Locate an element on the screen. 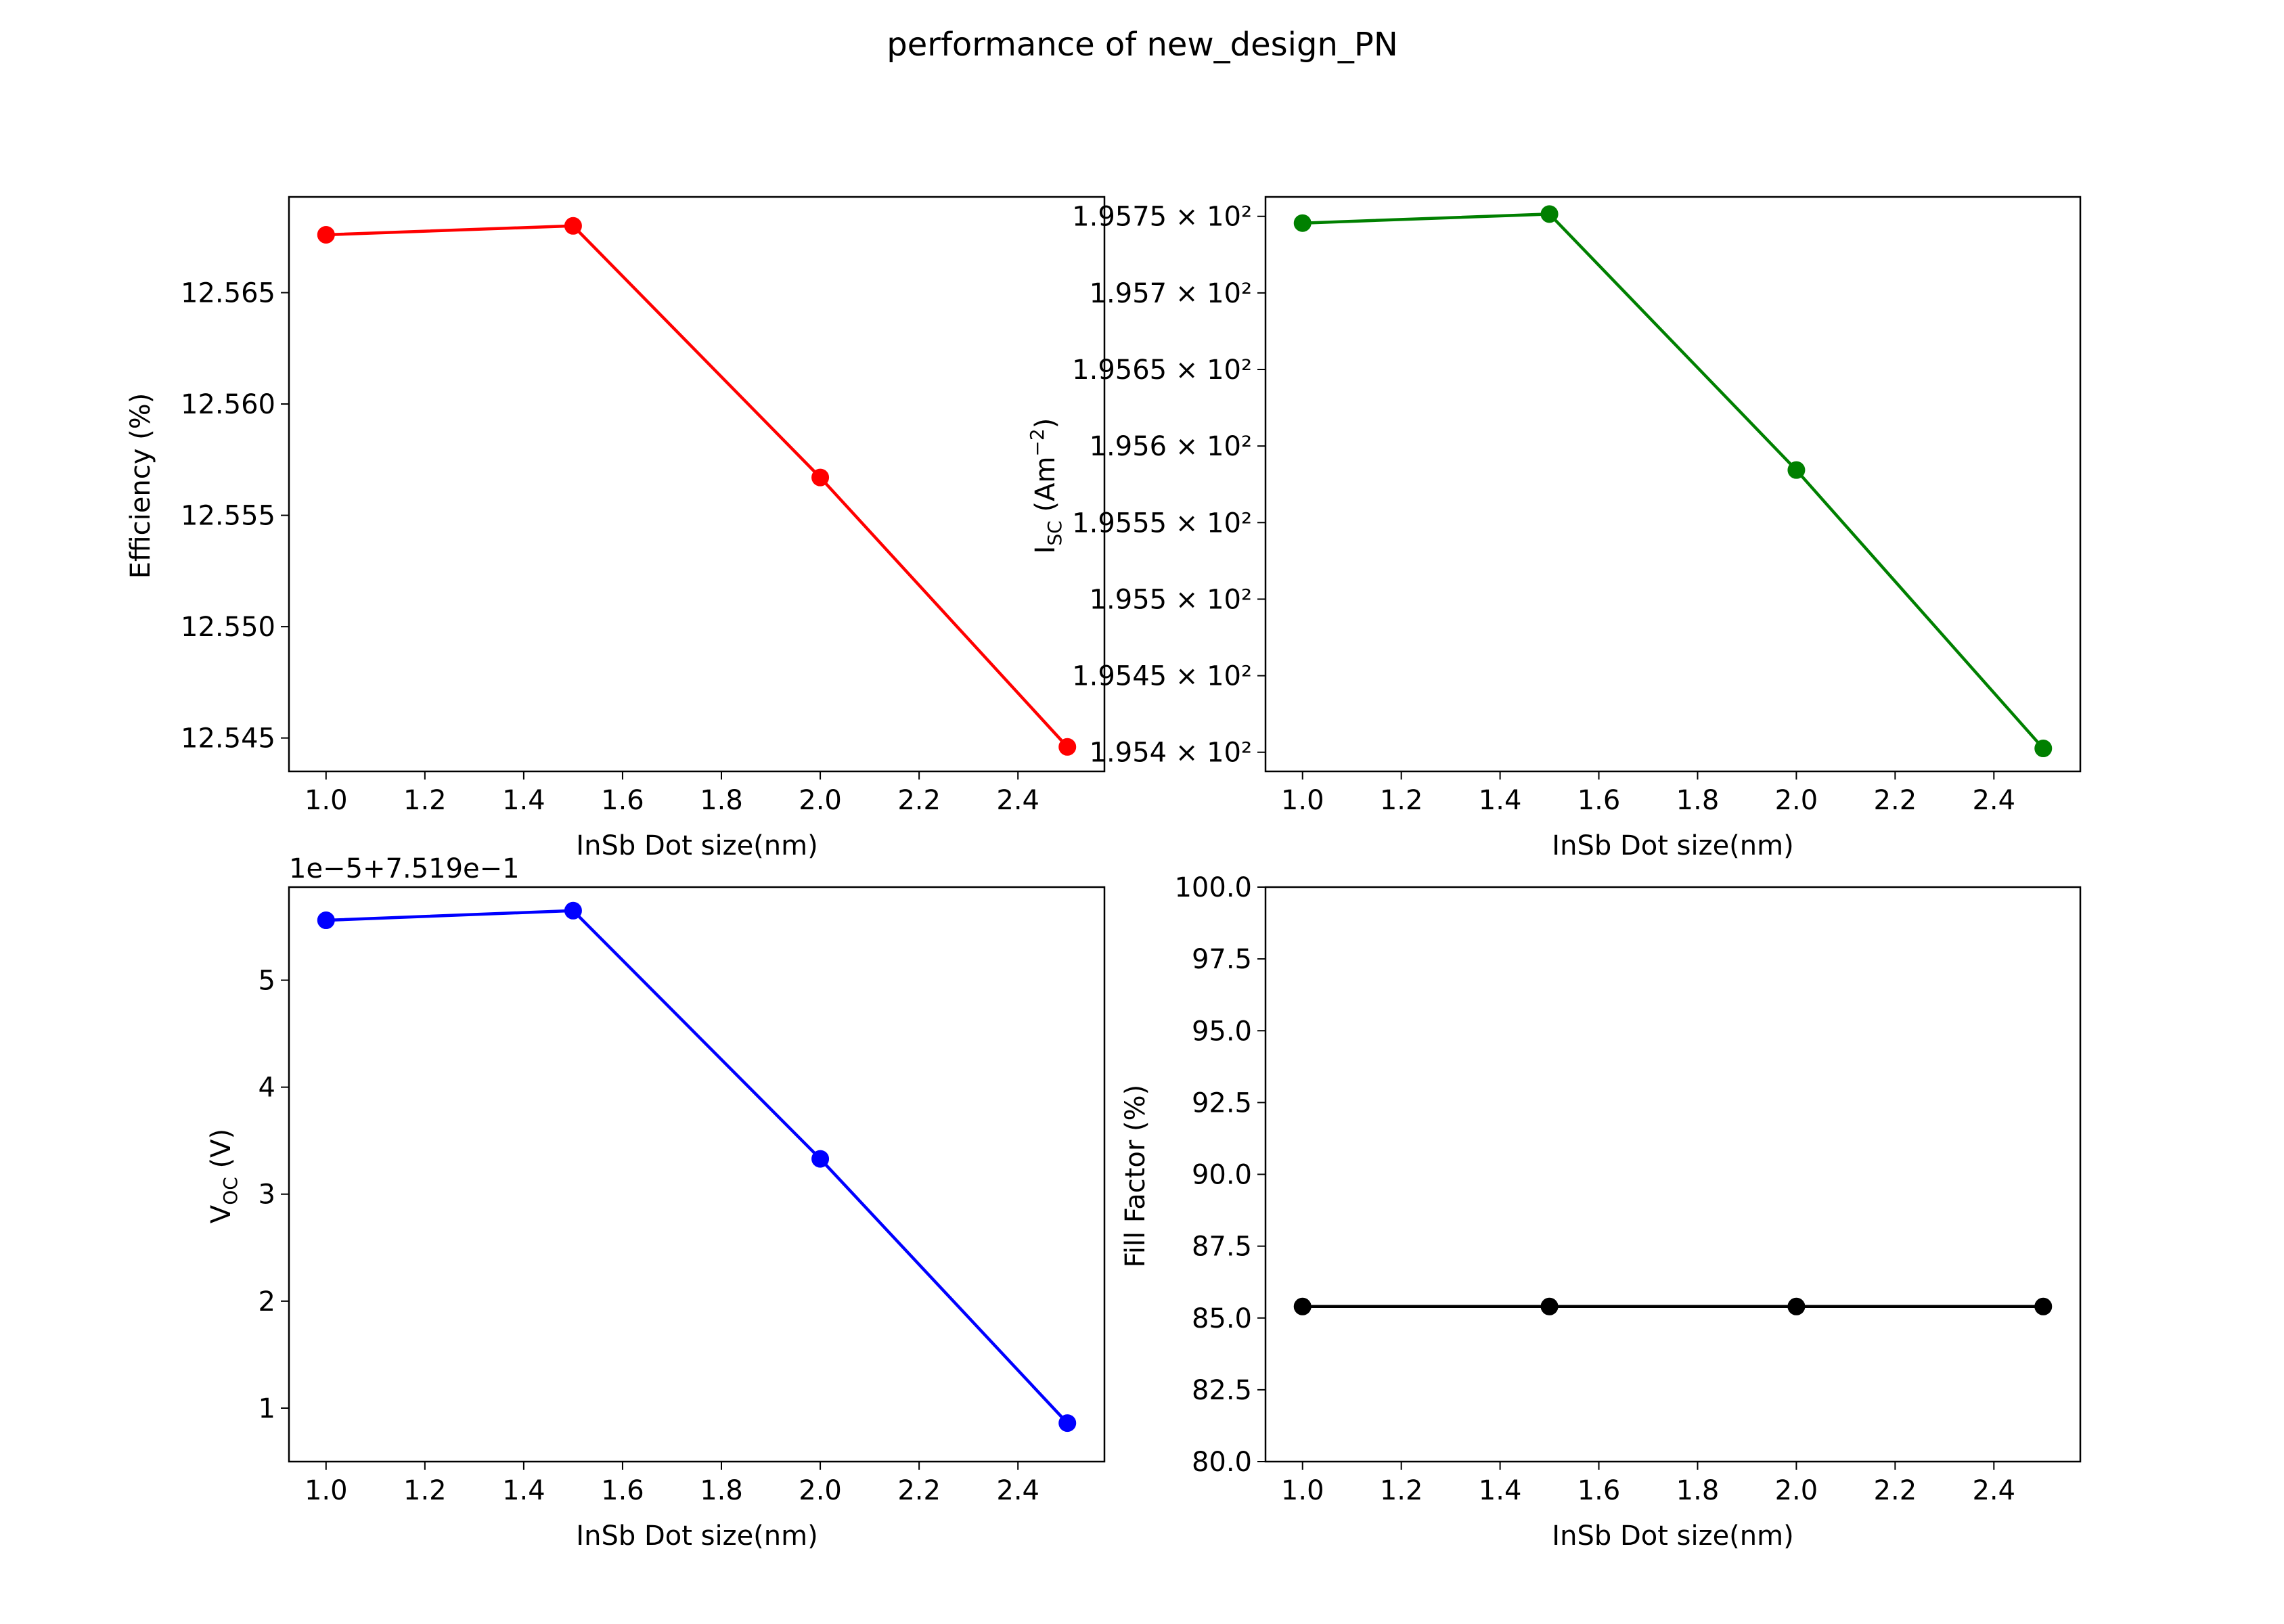 Image resolution: width=2284 pixels, height=1624 pixels. fill-factor-axes-frame is located at coordinates (1673, 1174).